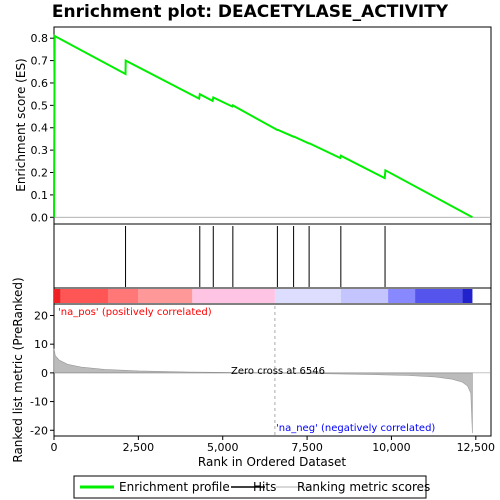 The width and height of the screenshot is (500, 500). Describe the element at coordinates (18, 369) in the screenshot. I see `metric-y-axis-label: Ranked list metric (PreRanked)` at that location.